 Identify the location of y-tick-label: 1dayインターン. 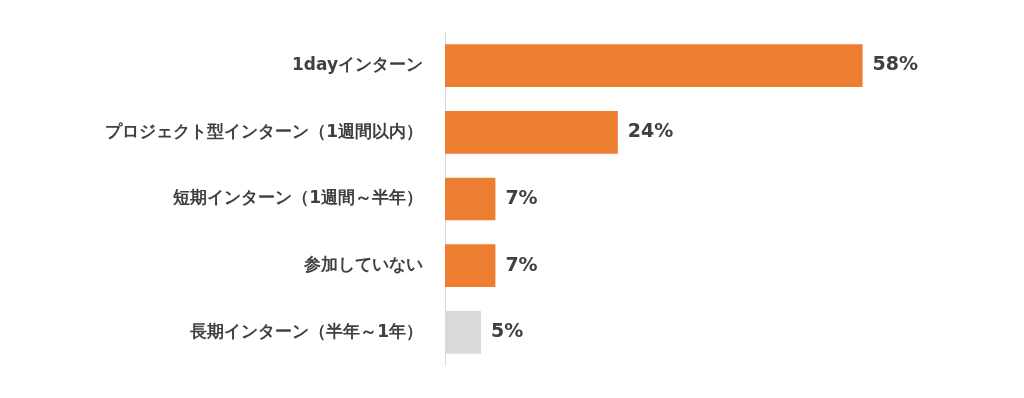
(357, 63).